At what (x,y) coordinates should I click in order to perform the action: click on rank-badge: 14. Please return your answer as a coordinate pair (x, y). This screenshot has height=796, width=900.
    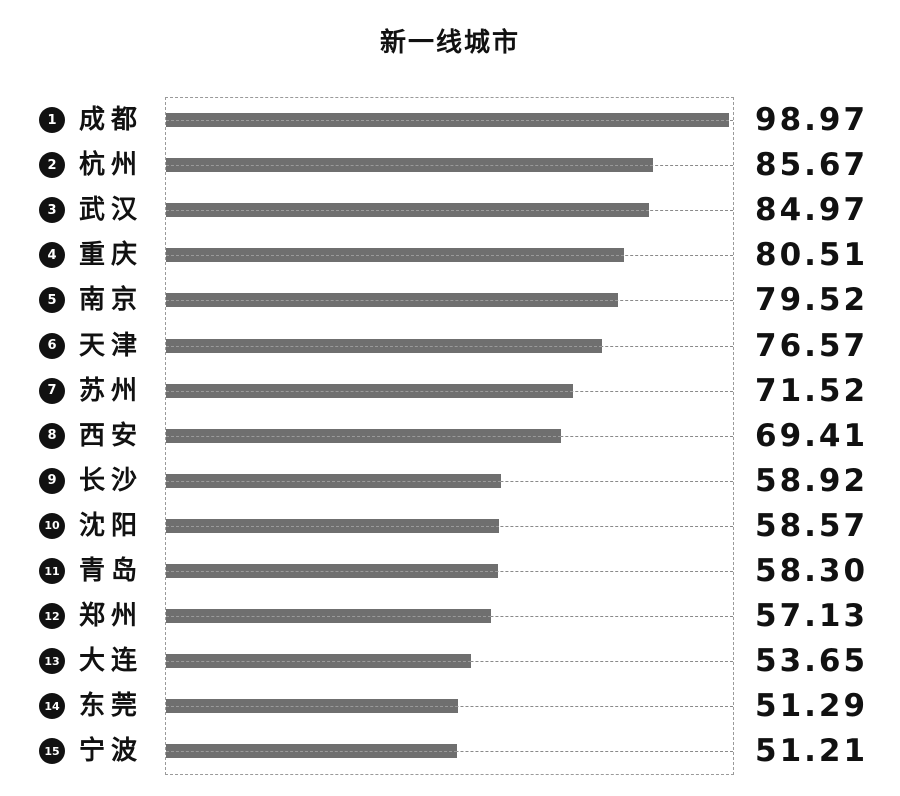
    Looking at the image, I should click on (52, 706).